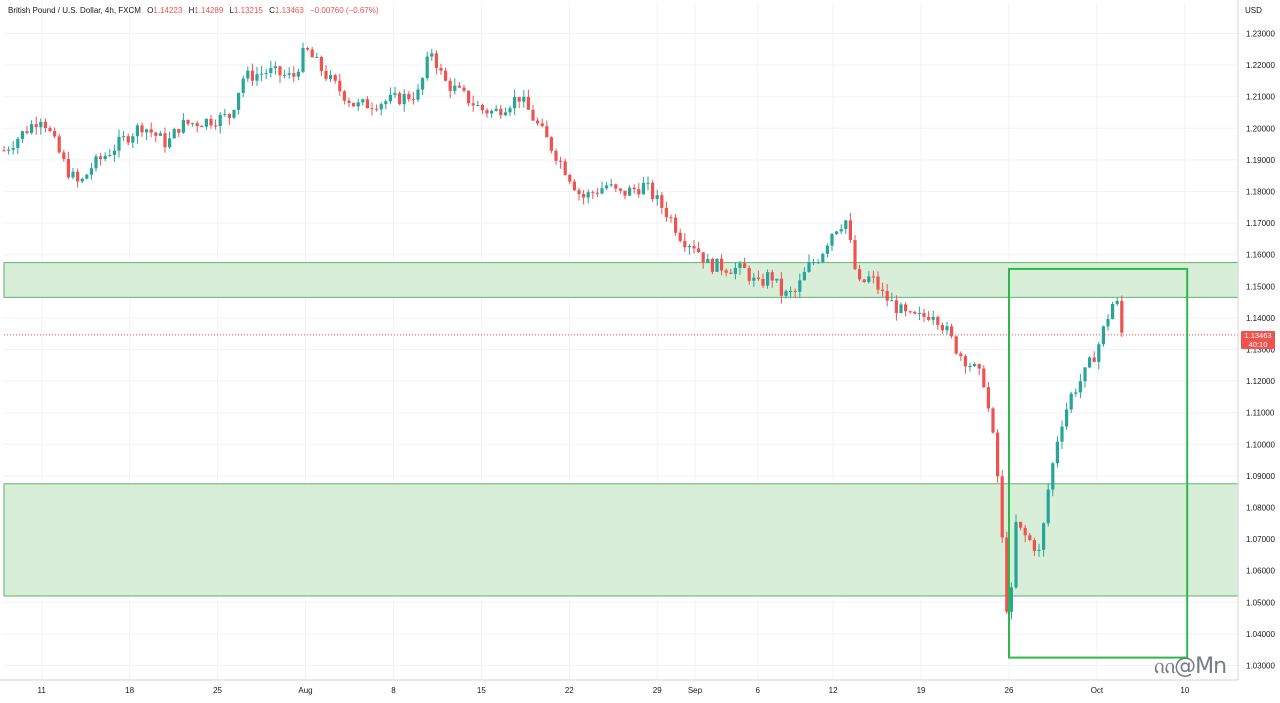 This screenshot has height=703, width=1280. I want to click on x-tick-label: 25, so click(217, 690).